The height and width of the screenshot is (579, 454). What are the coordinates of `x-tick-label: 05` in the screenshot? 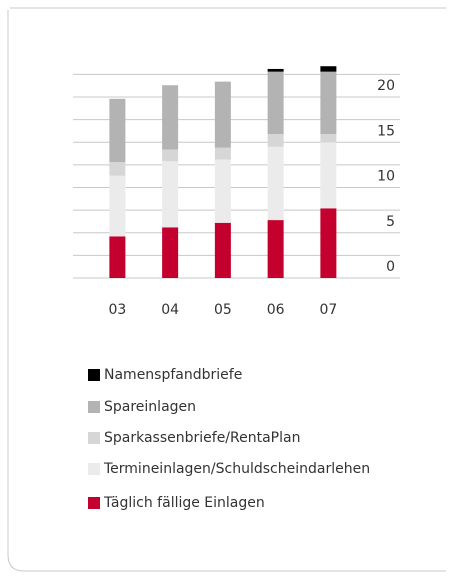 It's located at (223, 310).